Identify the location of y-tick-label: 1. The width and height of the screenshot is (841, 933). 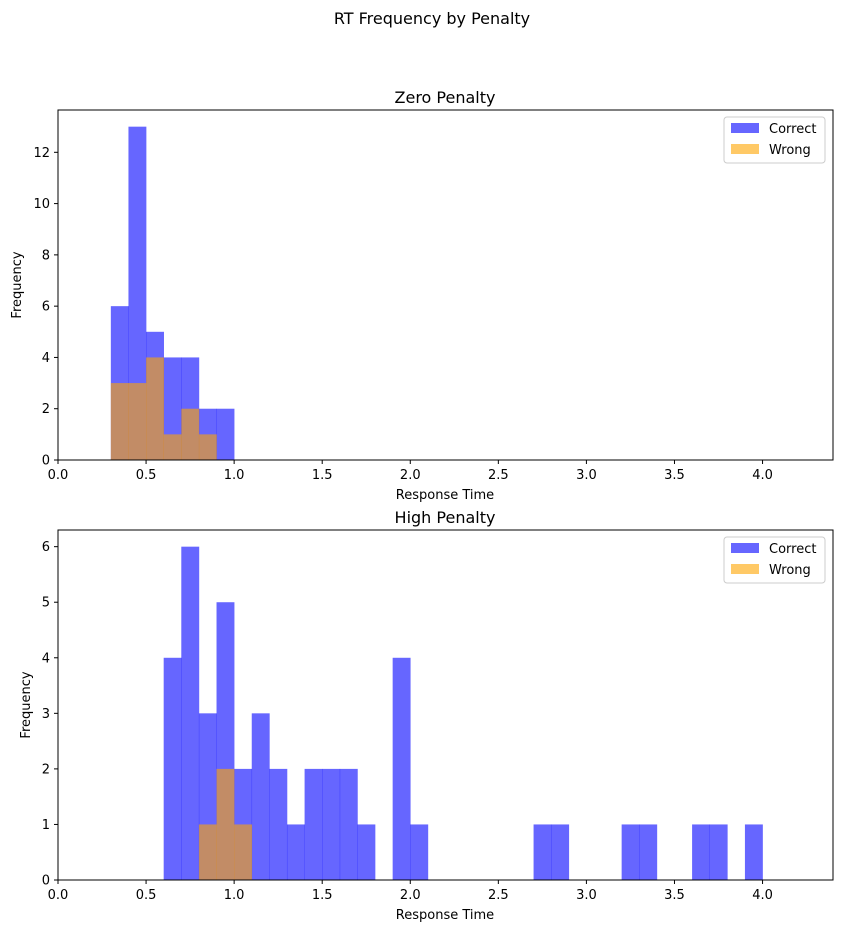
(46, 825).